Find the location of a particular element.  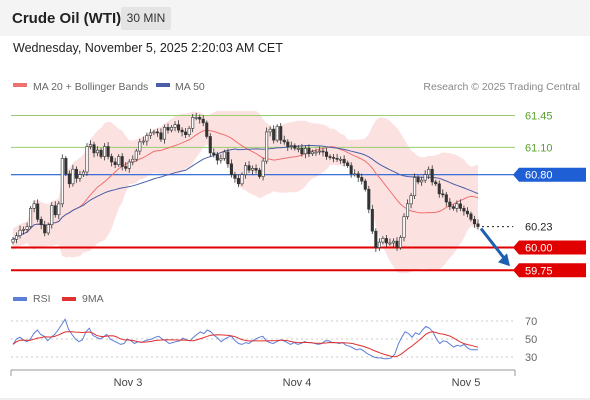

rsi-tick-50: 50 is located at coordinates (531, 340).